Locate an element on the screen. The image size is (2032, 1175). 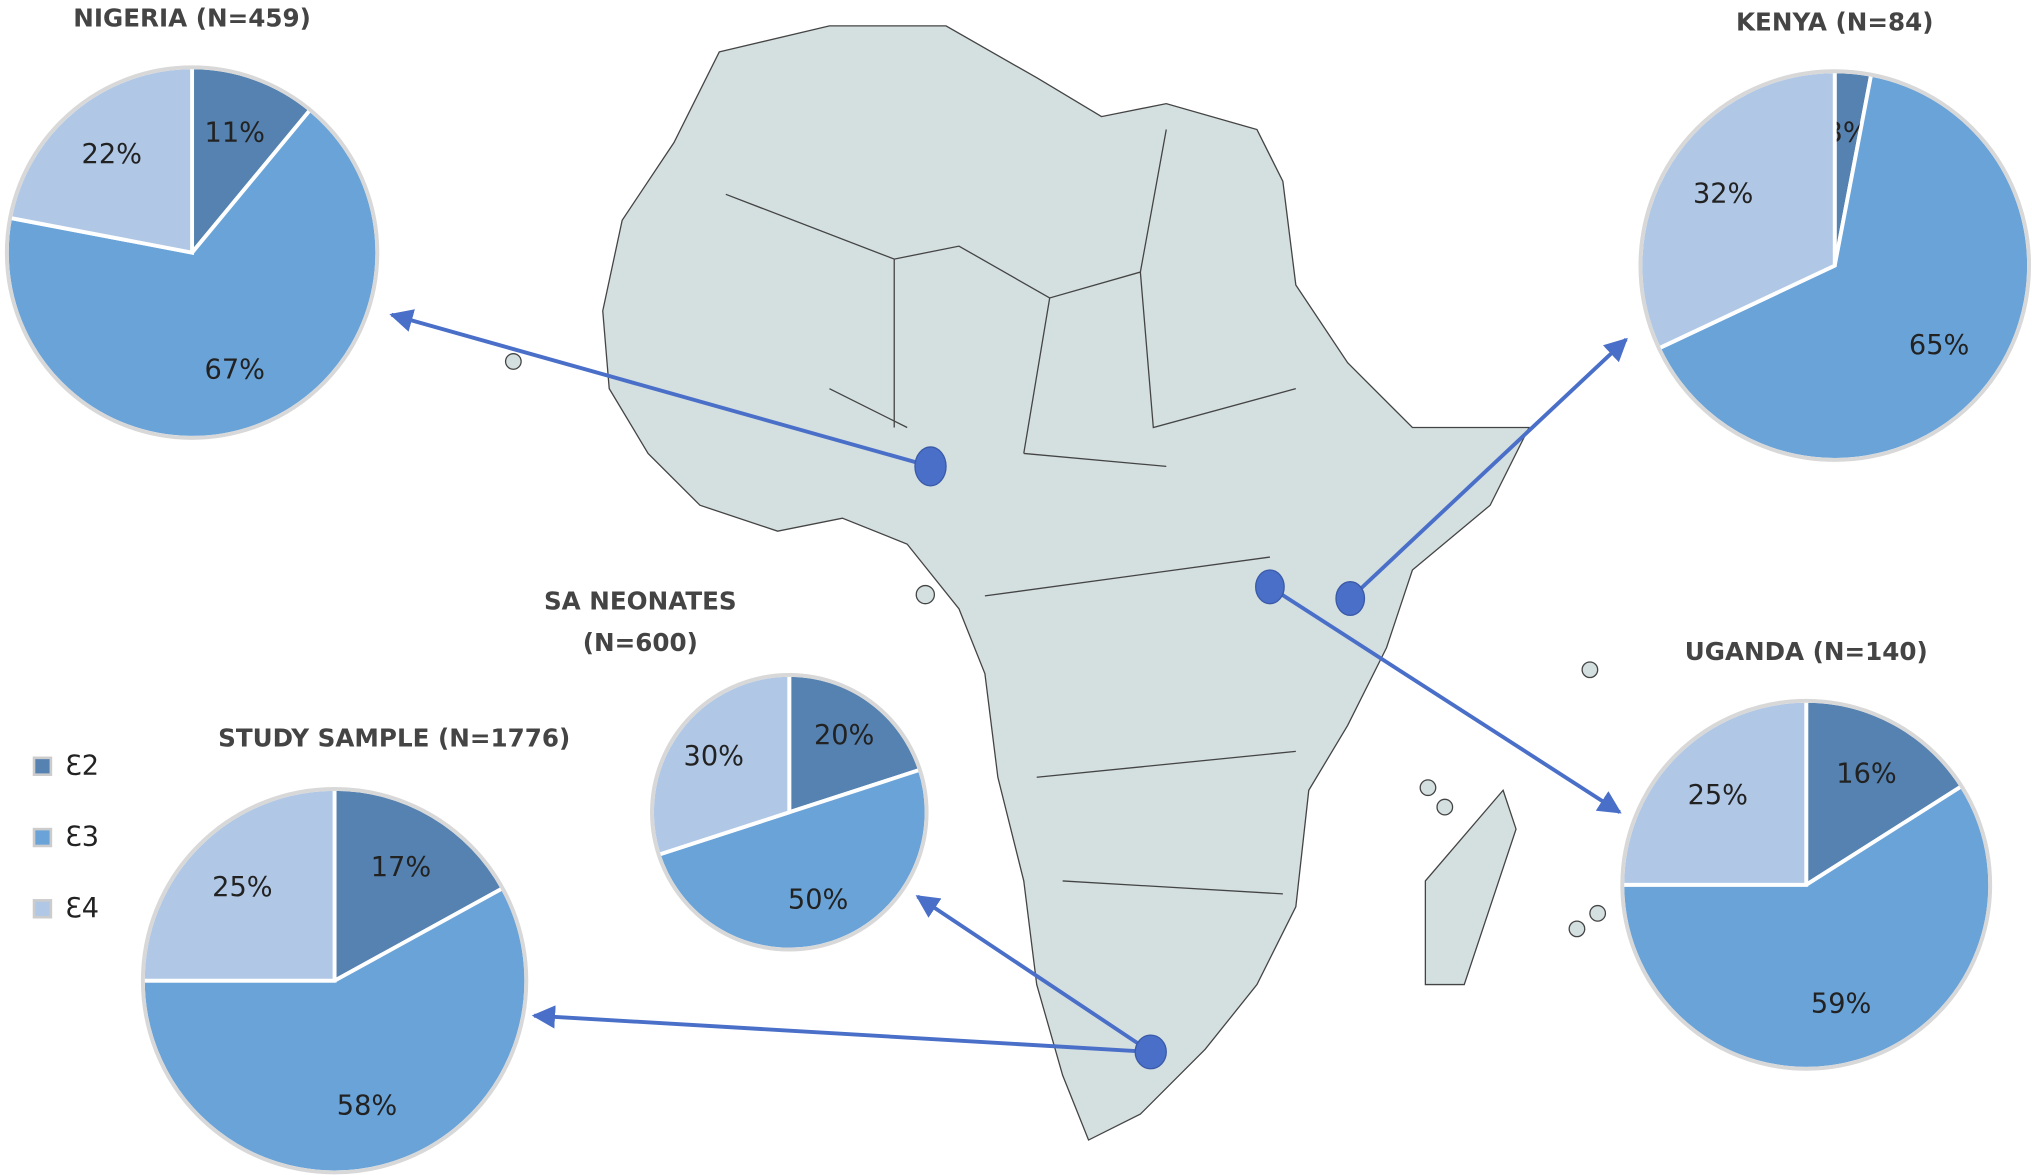
pie-title: SA NEONATES is located at coordinates (640, 600).